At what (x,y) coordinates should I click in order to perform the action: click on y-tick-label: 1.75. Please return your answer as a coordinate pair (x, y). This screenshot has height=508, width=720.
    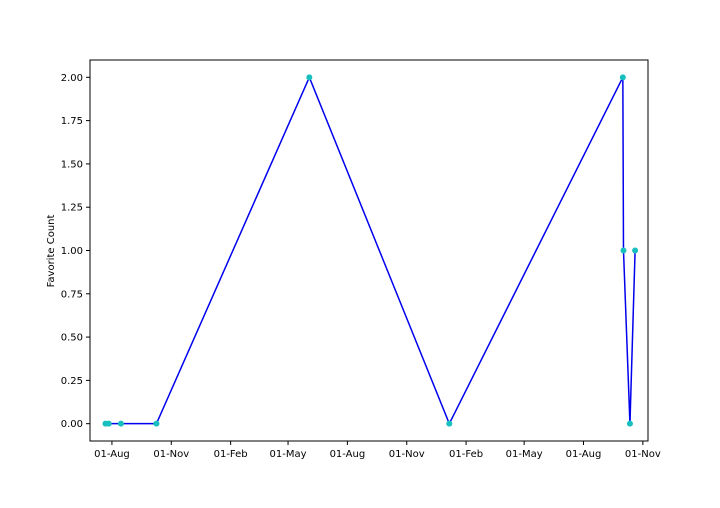
    Looking at the image, I should click on (72, 121).